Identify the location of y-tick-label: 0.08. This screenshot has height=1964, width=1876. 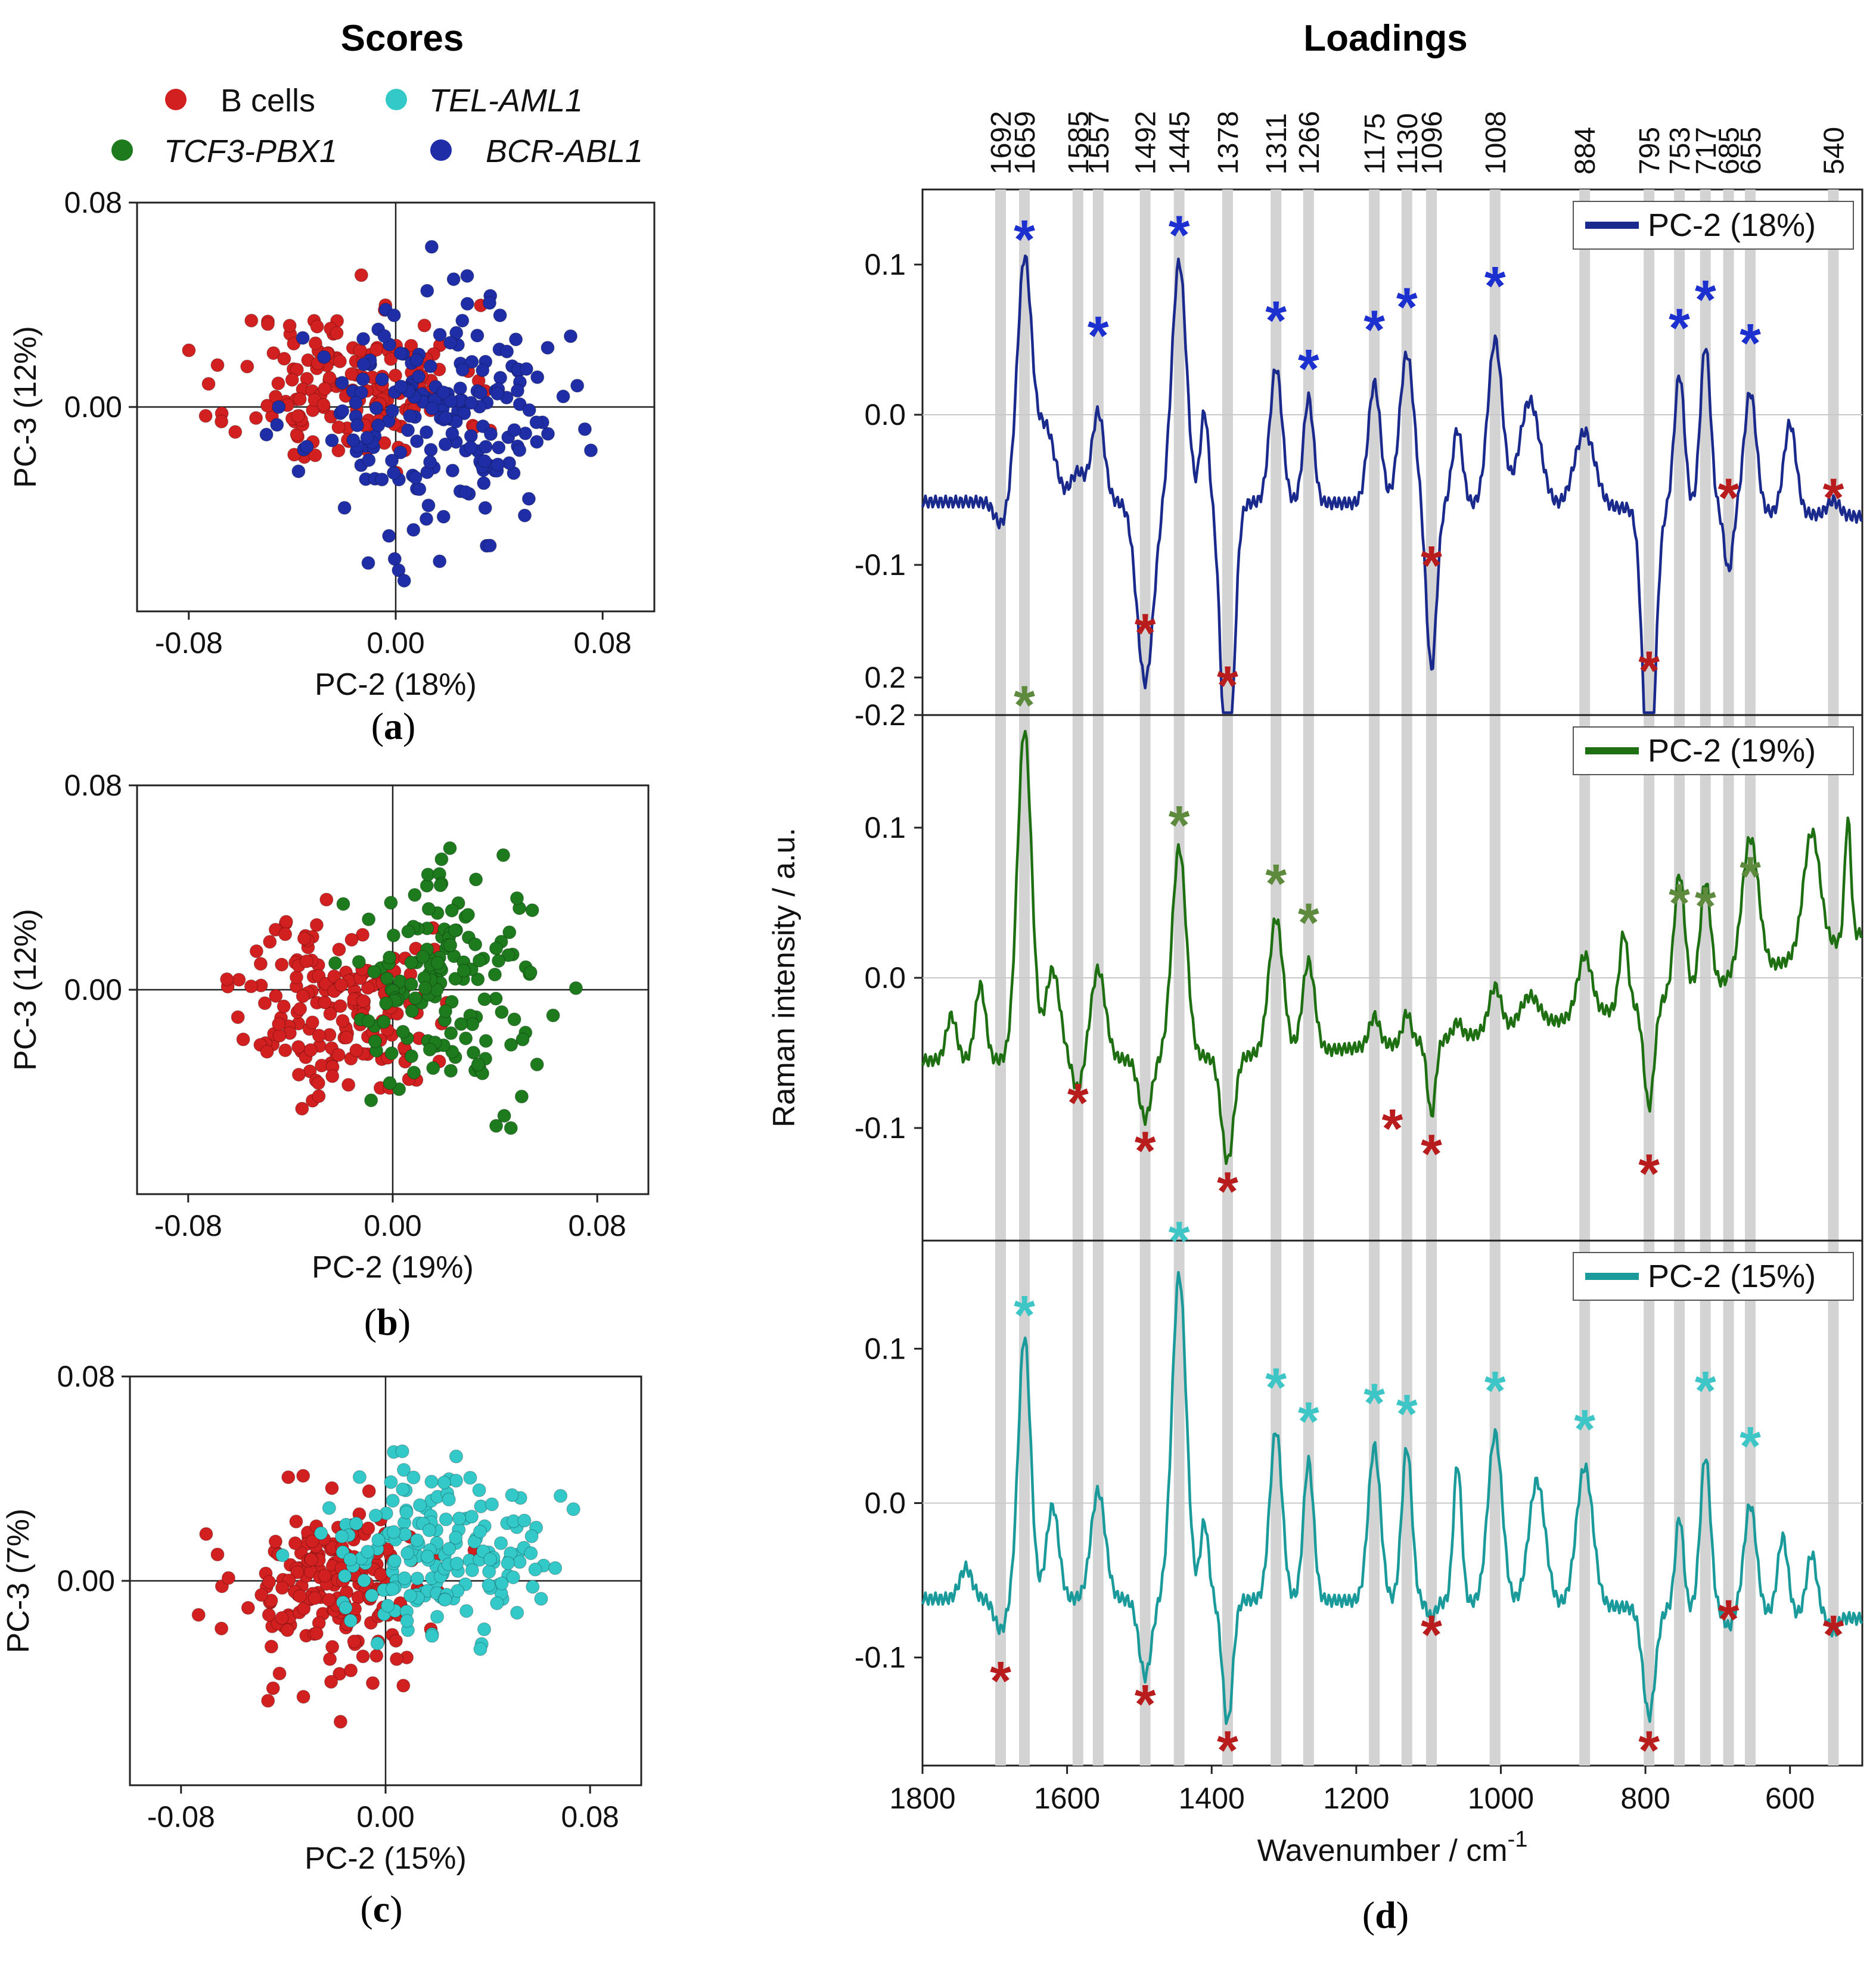
(93, 786).